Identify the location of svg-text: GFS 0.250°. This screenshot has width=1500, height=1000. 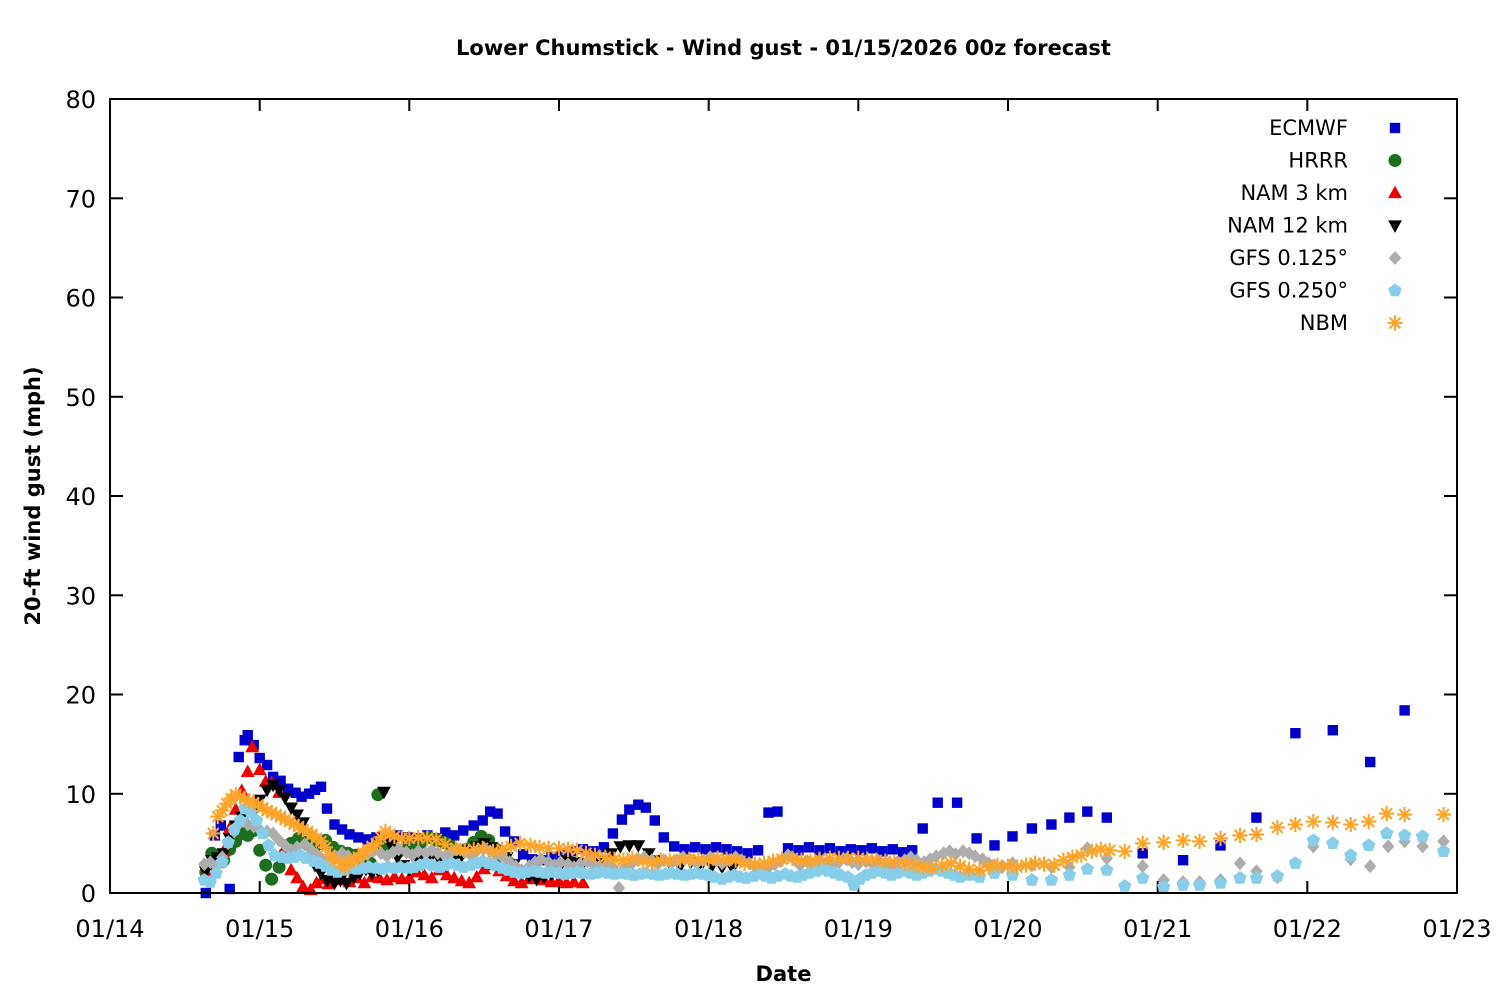
(1288, 291).